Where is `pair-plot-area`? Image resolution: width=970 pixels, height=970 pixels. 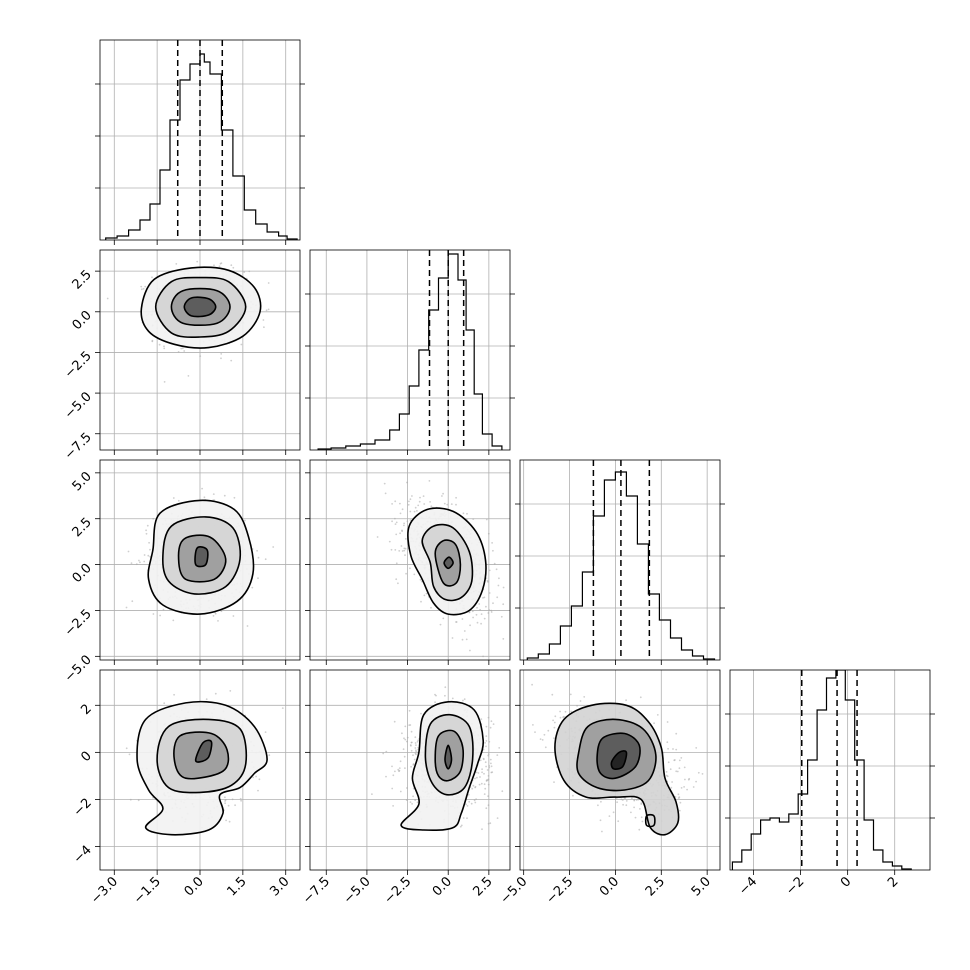 pair-plot-area is located at coordinates (410, 770).